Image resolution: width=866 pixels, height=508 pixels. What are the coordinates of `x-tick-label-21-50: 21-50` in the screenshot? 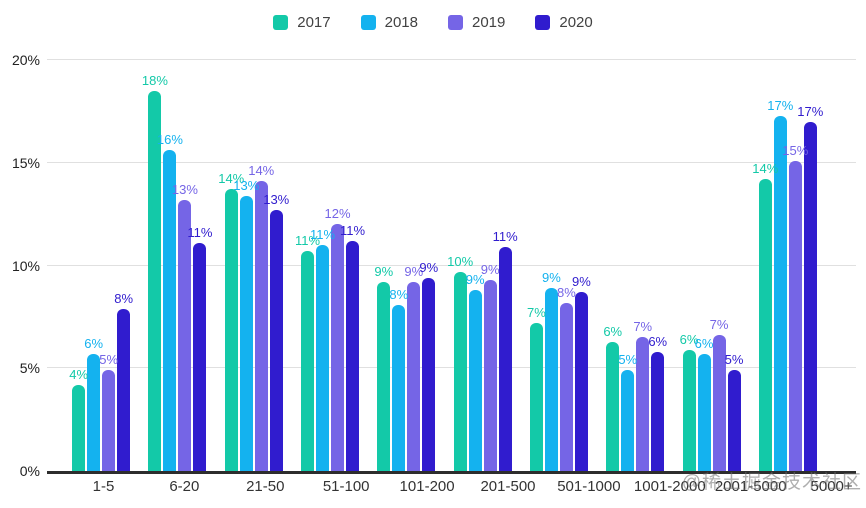 It's located at (265, 486).